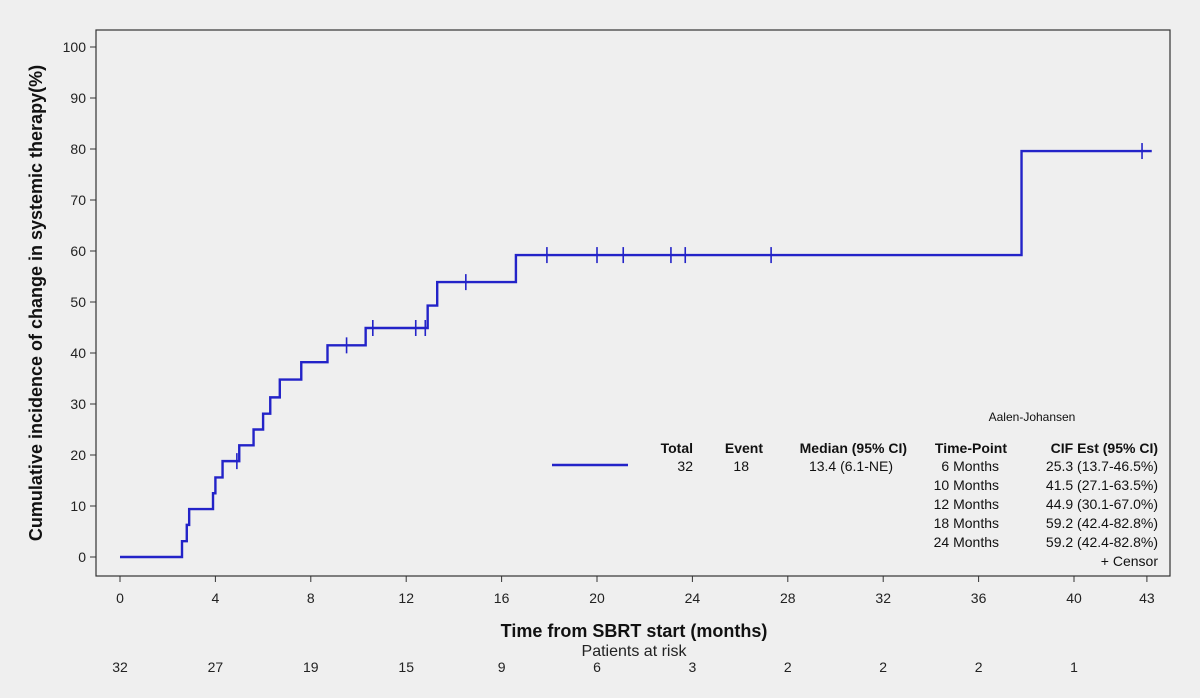 Image resolution: width=1200 pixels, height=698 pixels. What do you see at coordinates (966, 485) in the screenshot?
I see `legend-timepoint: 10 Months` at bounding box center [966, 485].